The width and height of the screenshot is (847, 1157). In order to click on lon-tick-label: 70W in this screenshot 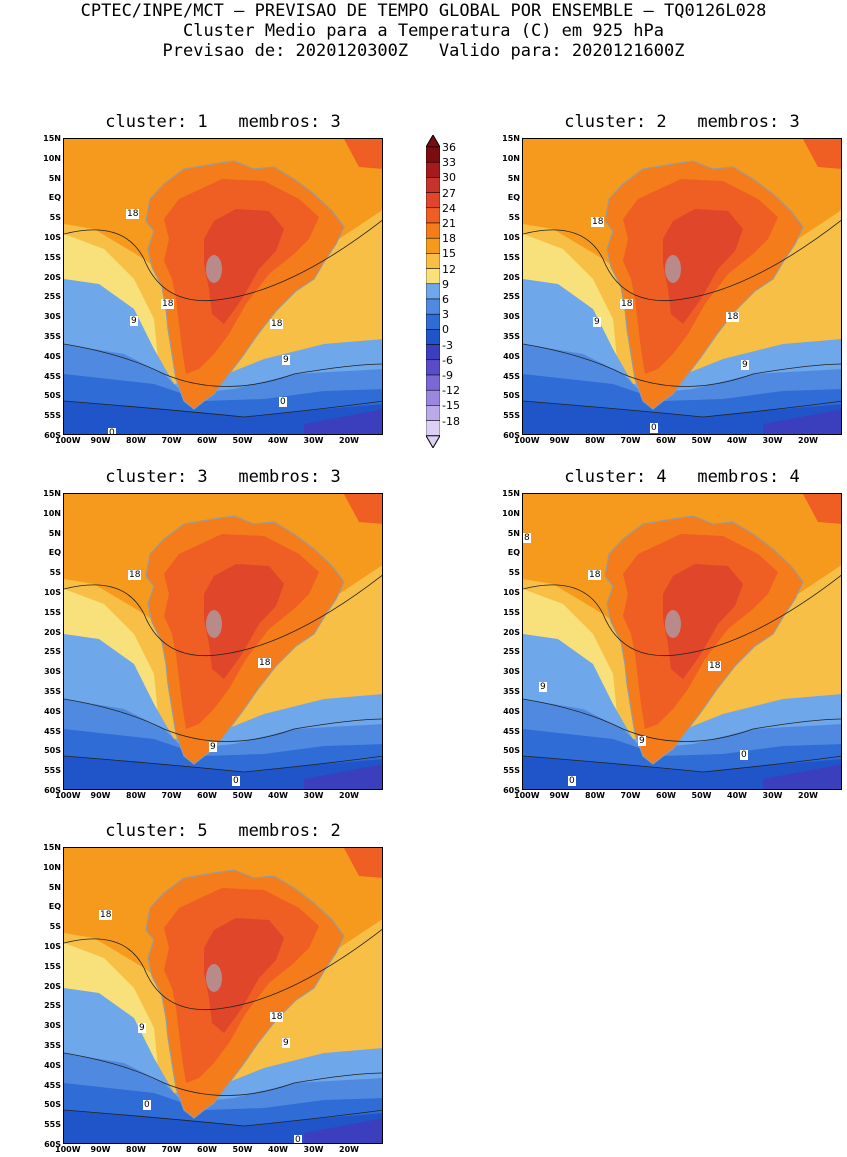, I will do `click(171, 1149)`.